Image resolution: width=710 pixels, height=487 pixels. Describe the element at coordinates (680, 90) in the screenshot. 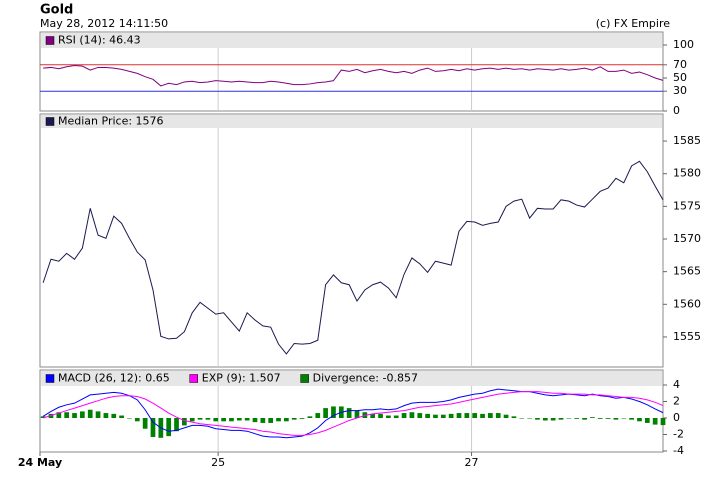

I see `y-tick-label: 30` at that location.